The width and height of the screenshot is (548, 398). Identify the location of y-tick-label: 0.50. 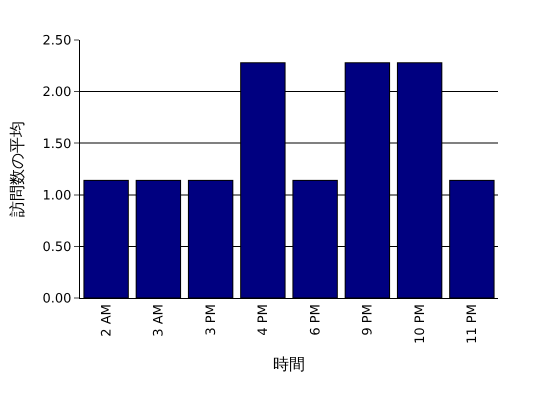
(57, 247).